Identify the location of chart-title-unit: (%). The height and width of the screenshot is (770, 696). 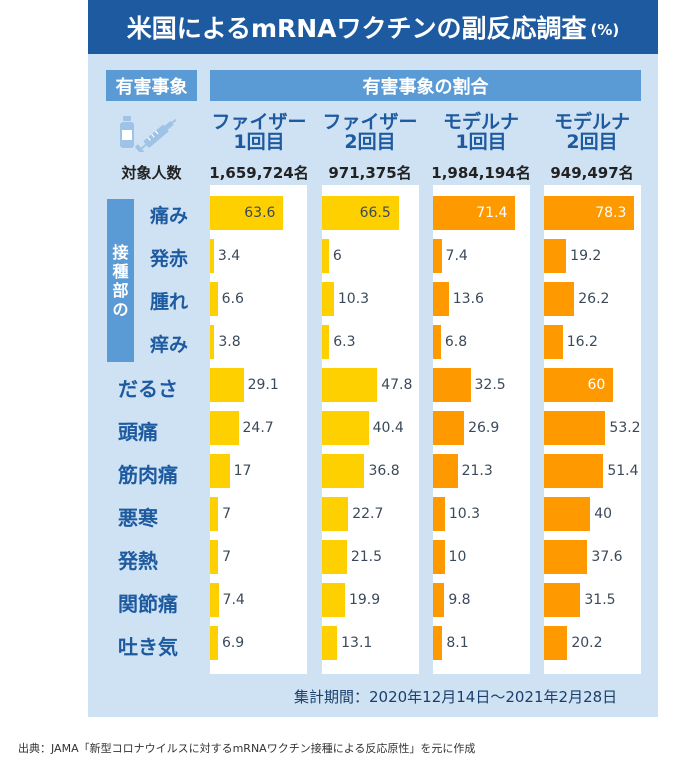
(605, 30).